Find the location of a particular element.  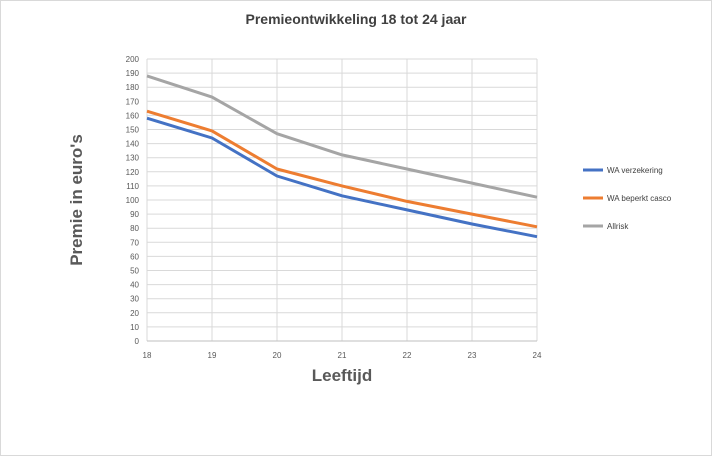

legend-label-2: Allrisk is located at coordinates (618, 226).